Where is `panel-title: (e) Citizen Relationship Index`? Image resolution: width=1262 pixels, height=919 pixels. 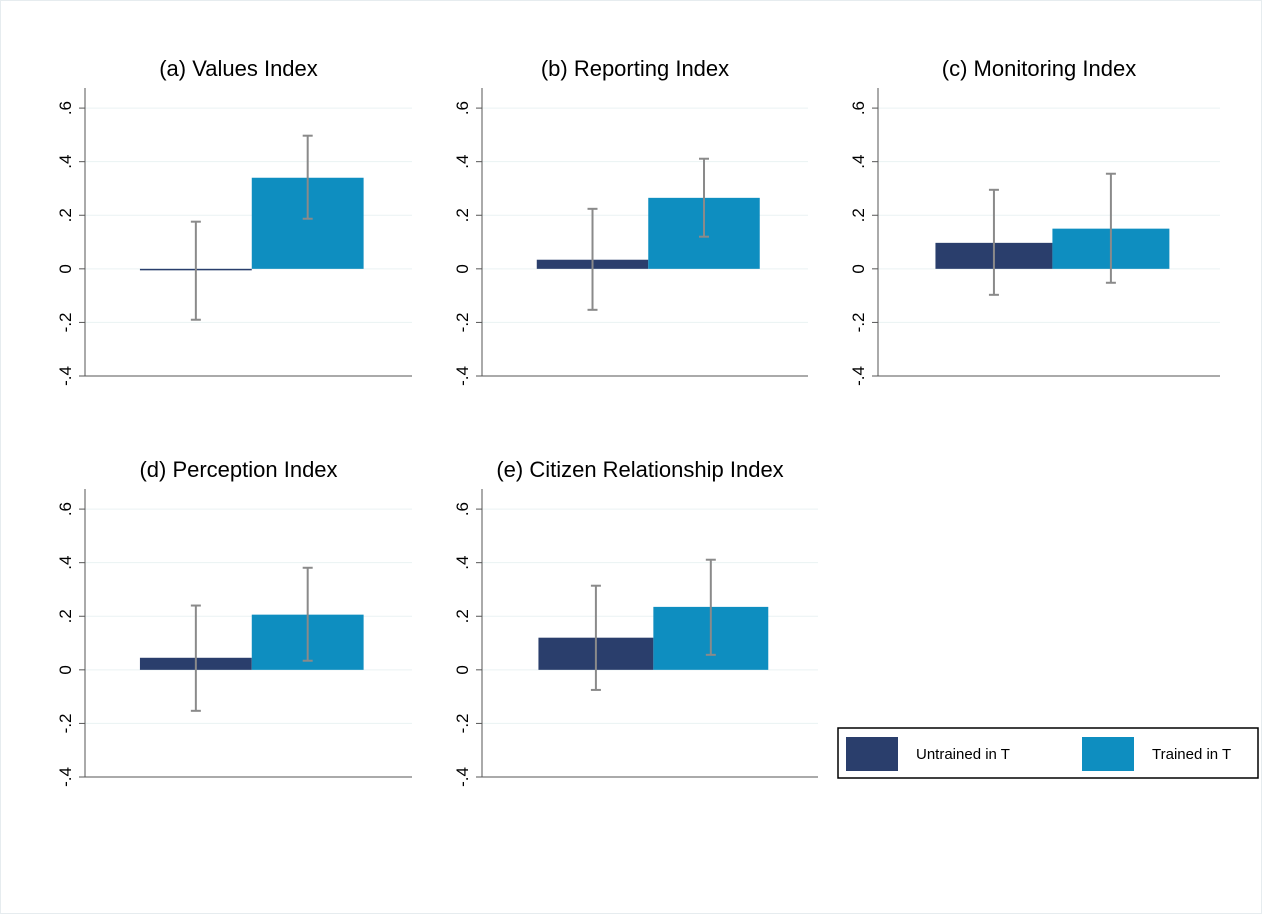 panel-title: (e) Citizen Relationship Index is located at coordinates (639, 469).